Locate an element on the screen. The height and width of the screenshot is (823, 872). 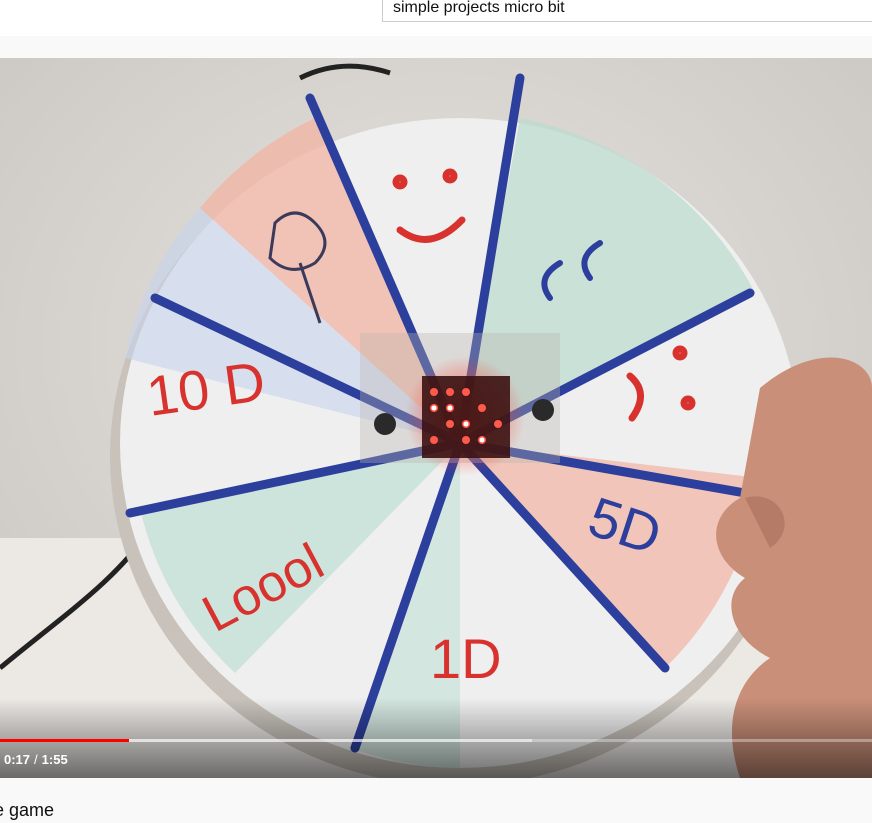
progress-bar is located at coordinates (436, 740).